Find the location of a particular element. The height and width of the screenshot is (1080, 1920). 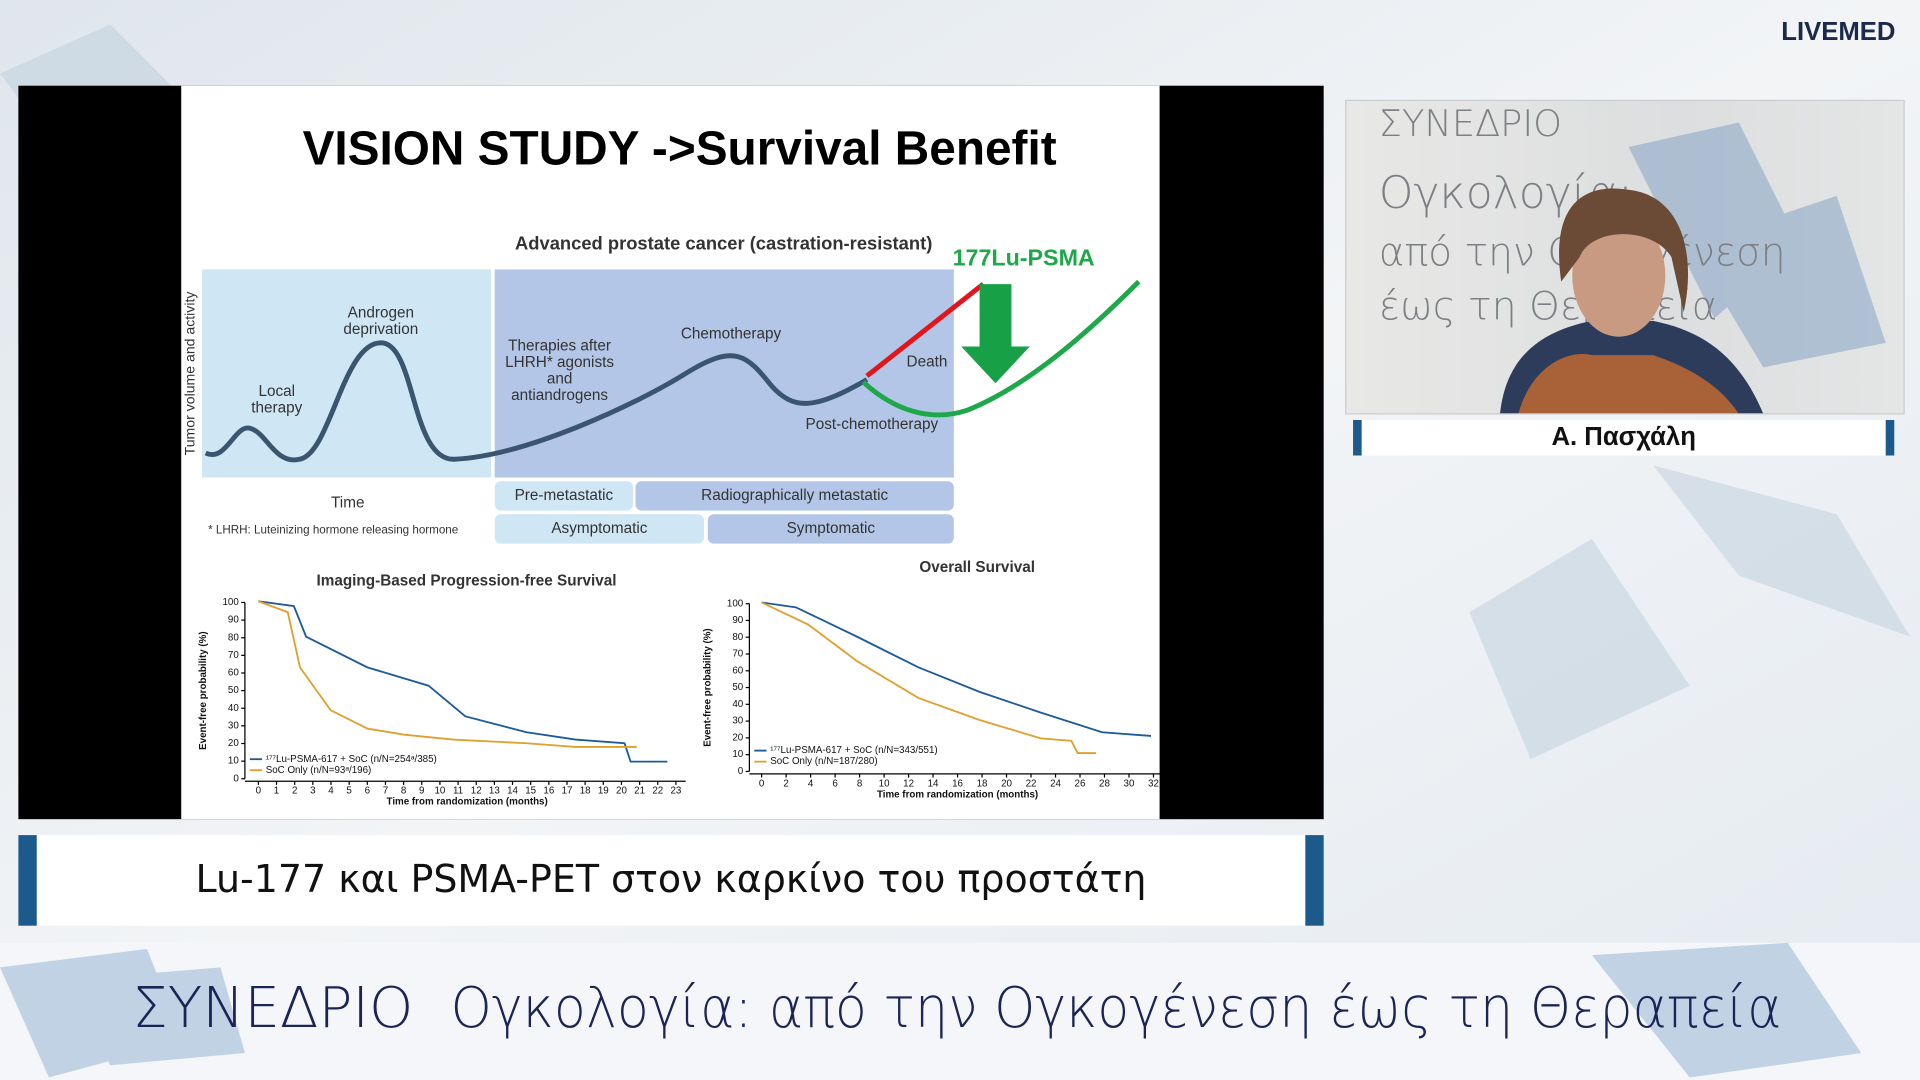

drug-label: 177Lu-PSMA is located at coordinates (1024, 258).